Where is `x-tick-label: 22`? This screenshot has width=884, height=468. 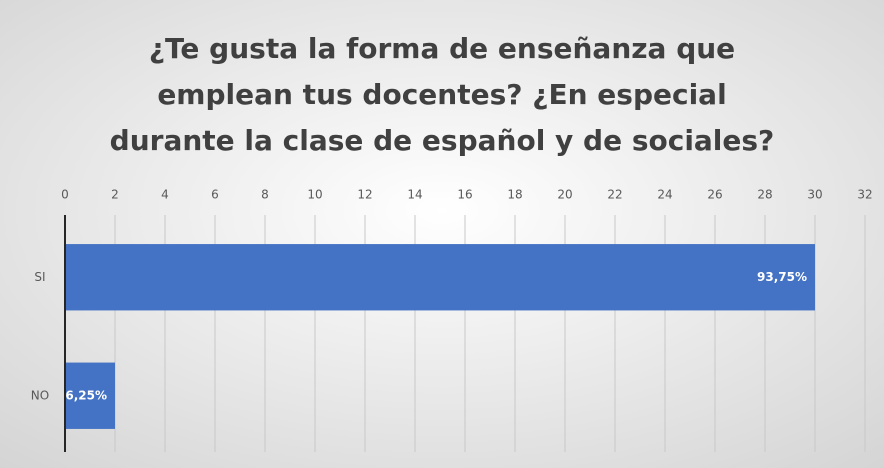
x-tick-label: 22 is located at coordinates (614, 195).